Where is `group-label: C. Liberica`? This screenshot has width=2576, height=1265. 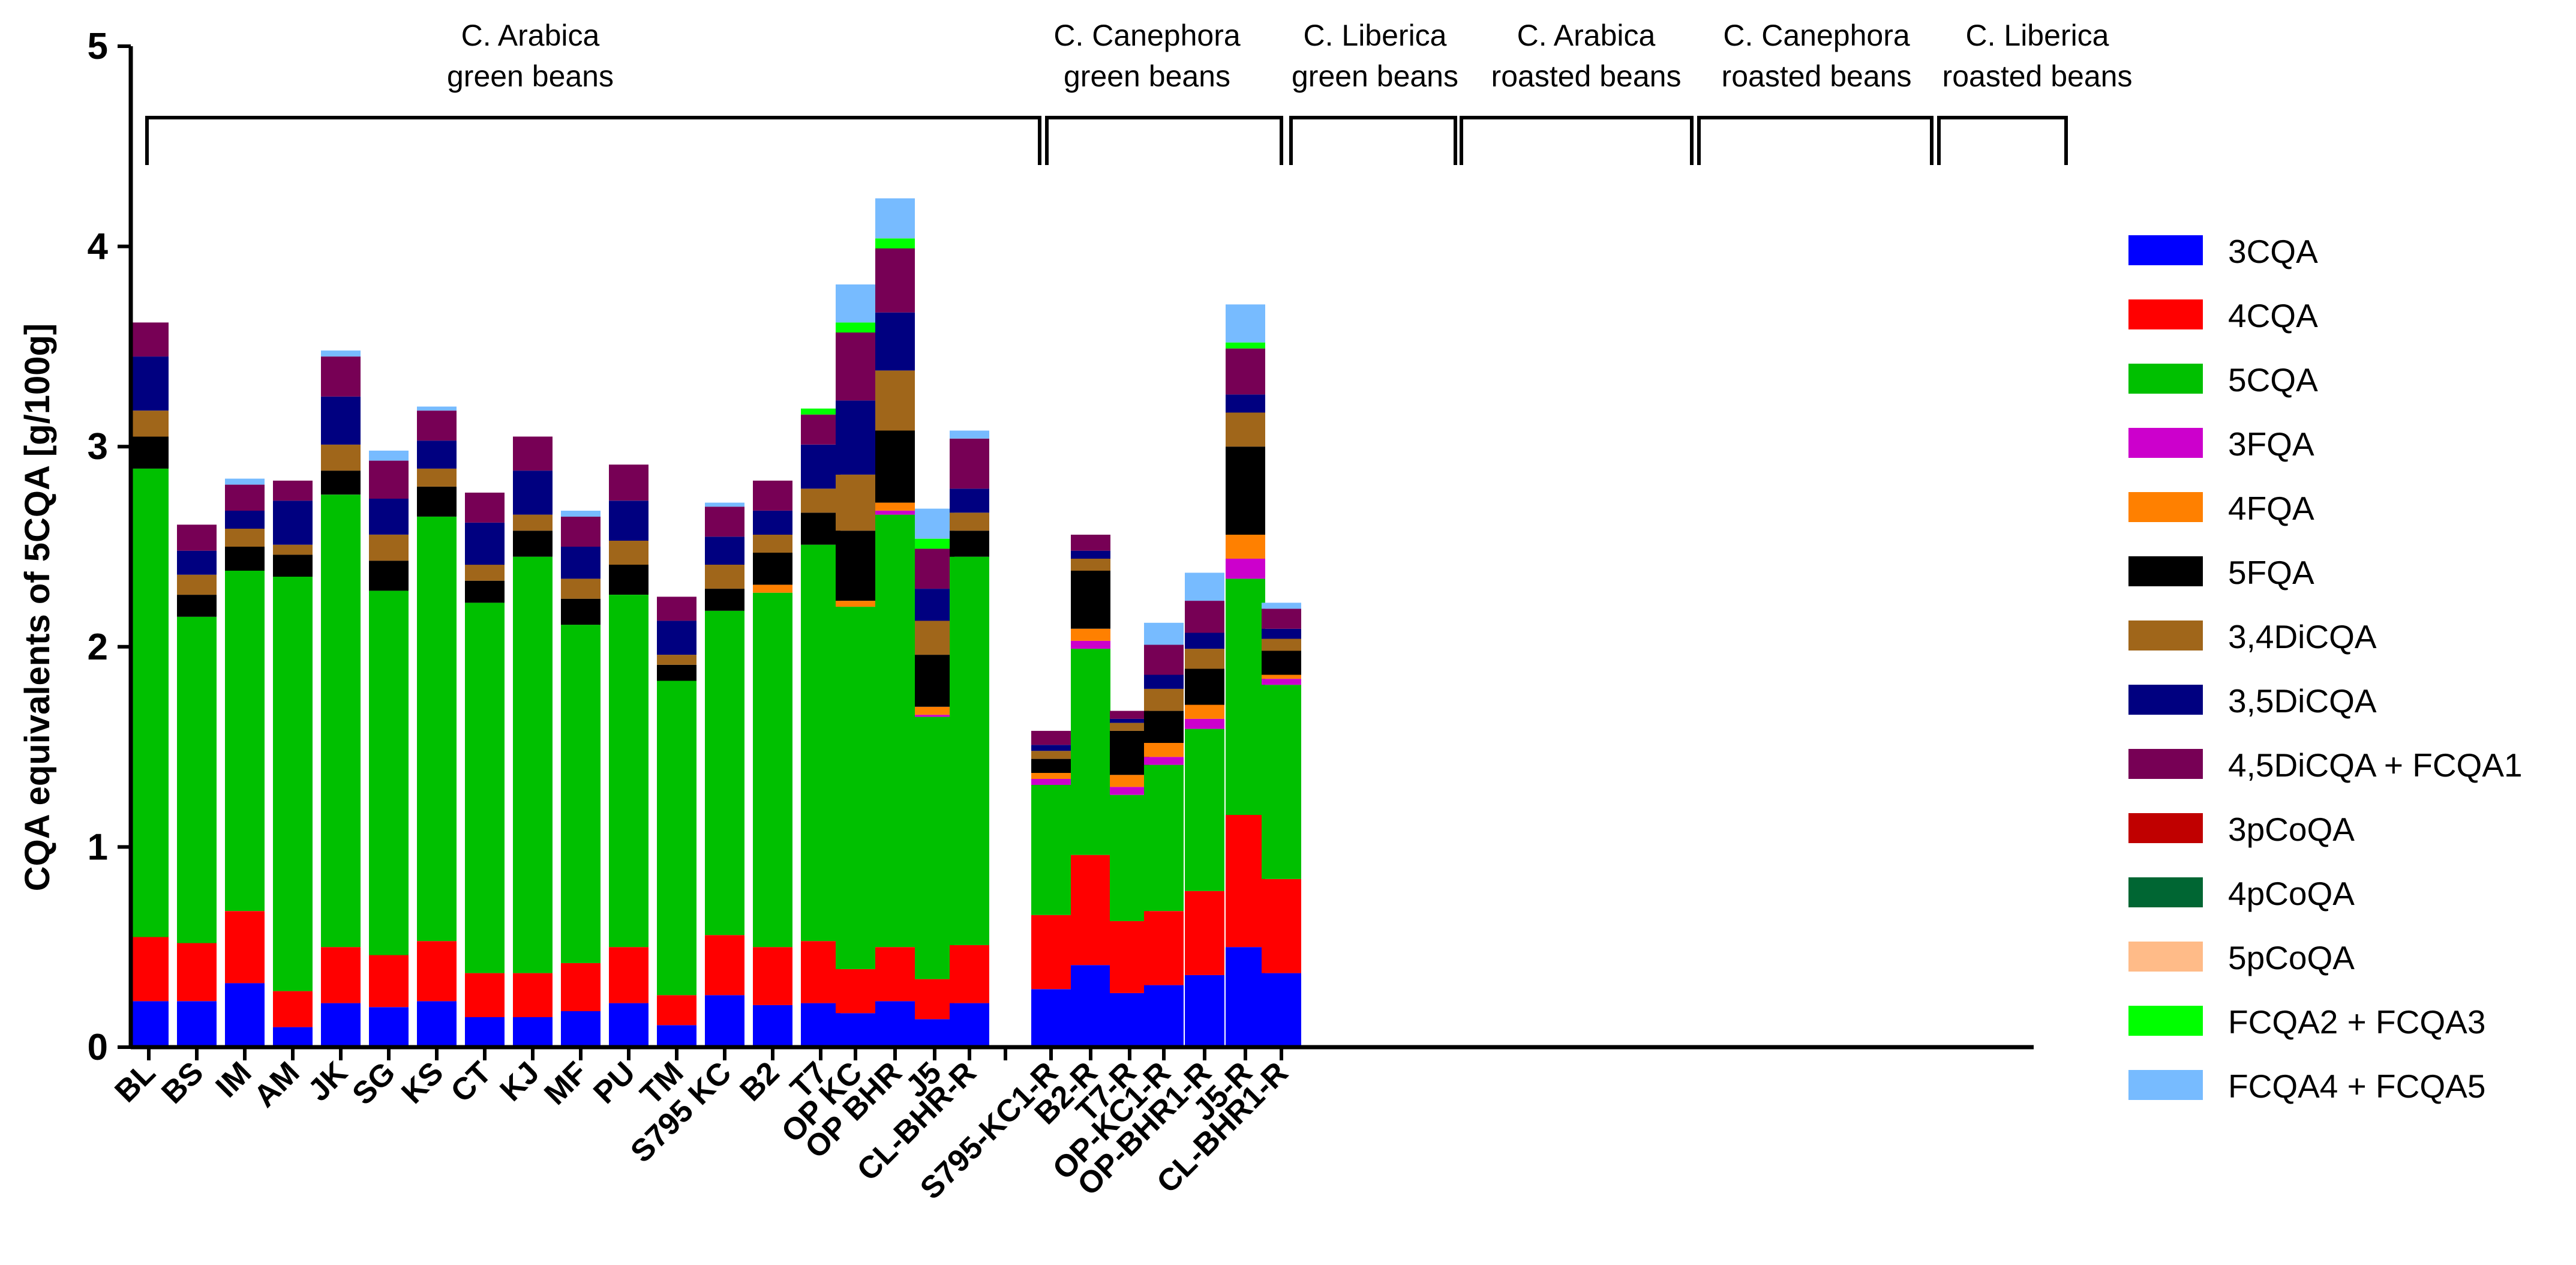 group-label: C. Liberica is located at coordinates (2037, 35).